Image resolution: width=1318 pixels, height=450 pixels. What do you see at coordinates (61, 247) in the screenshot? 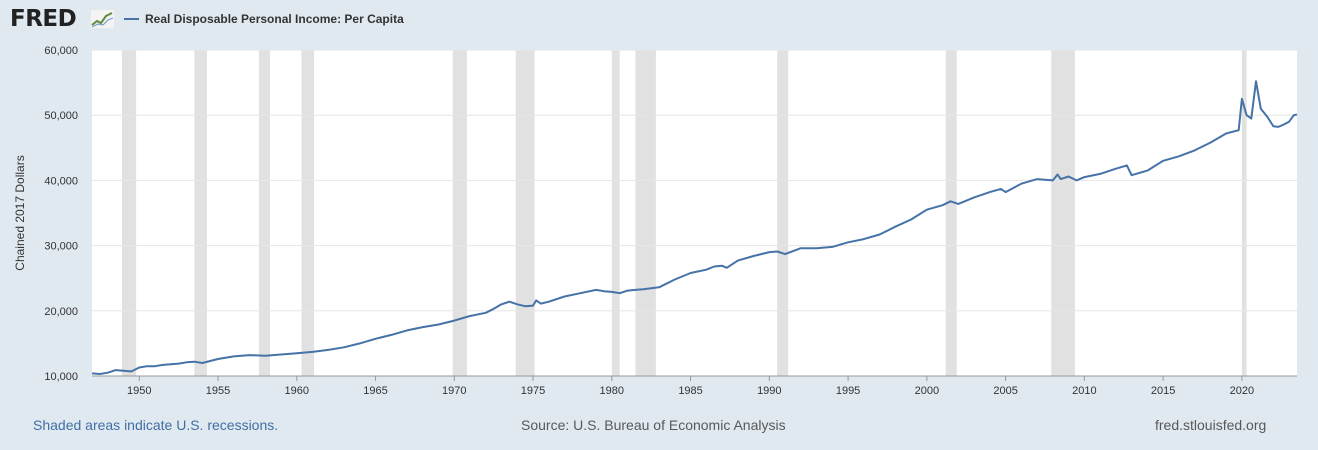
I see `y-tick-label: 30,000` at bounding box center [61, 247].